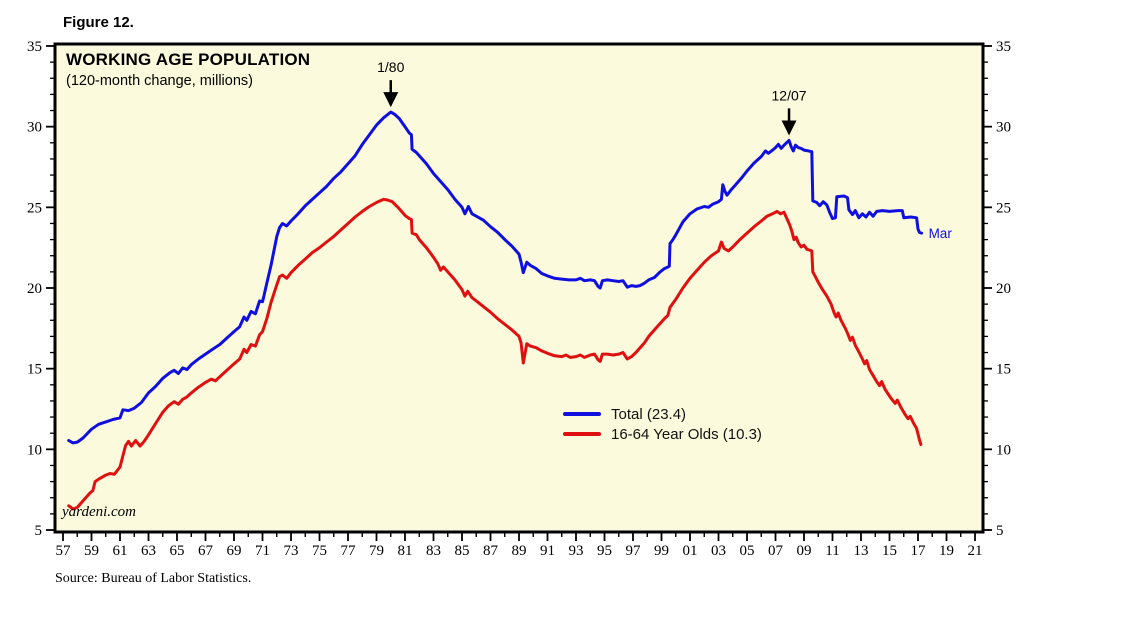 This screenshot has width=1138, height=621. I want to click on x-tick-label: 01, so click(690, 551).